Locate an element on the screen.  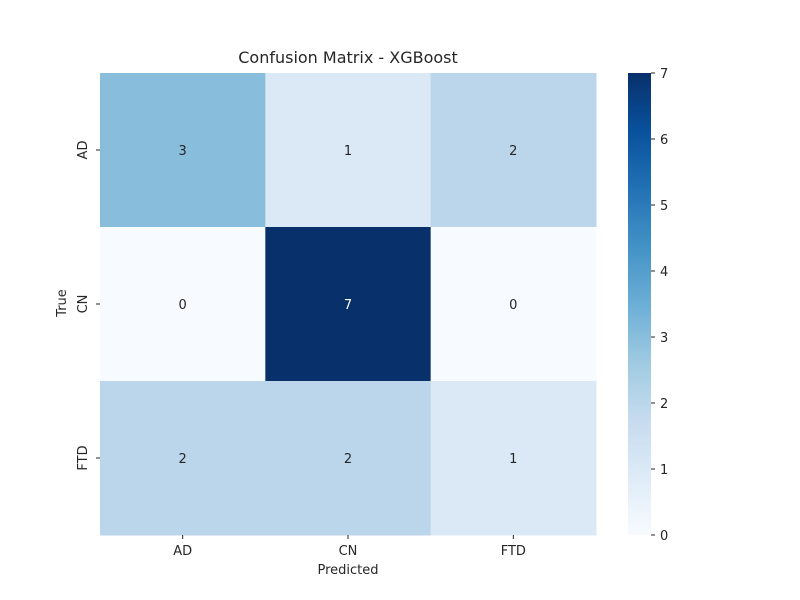
y-tick-label: CN is located at coordinates (83, 304).